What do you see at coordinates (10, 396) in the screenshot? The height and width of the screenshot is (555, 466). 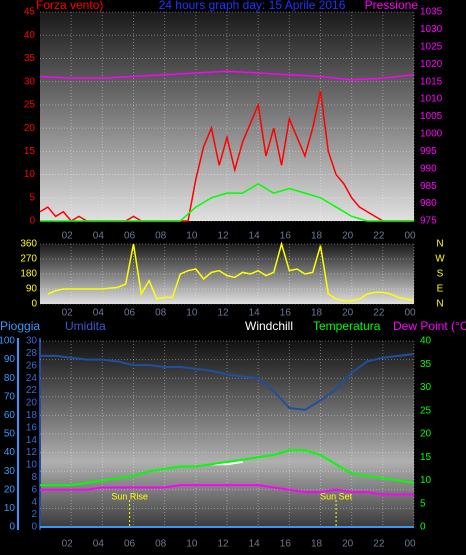 I see `y-tick-label: 70` at bounding box center [10, 396].